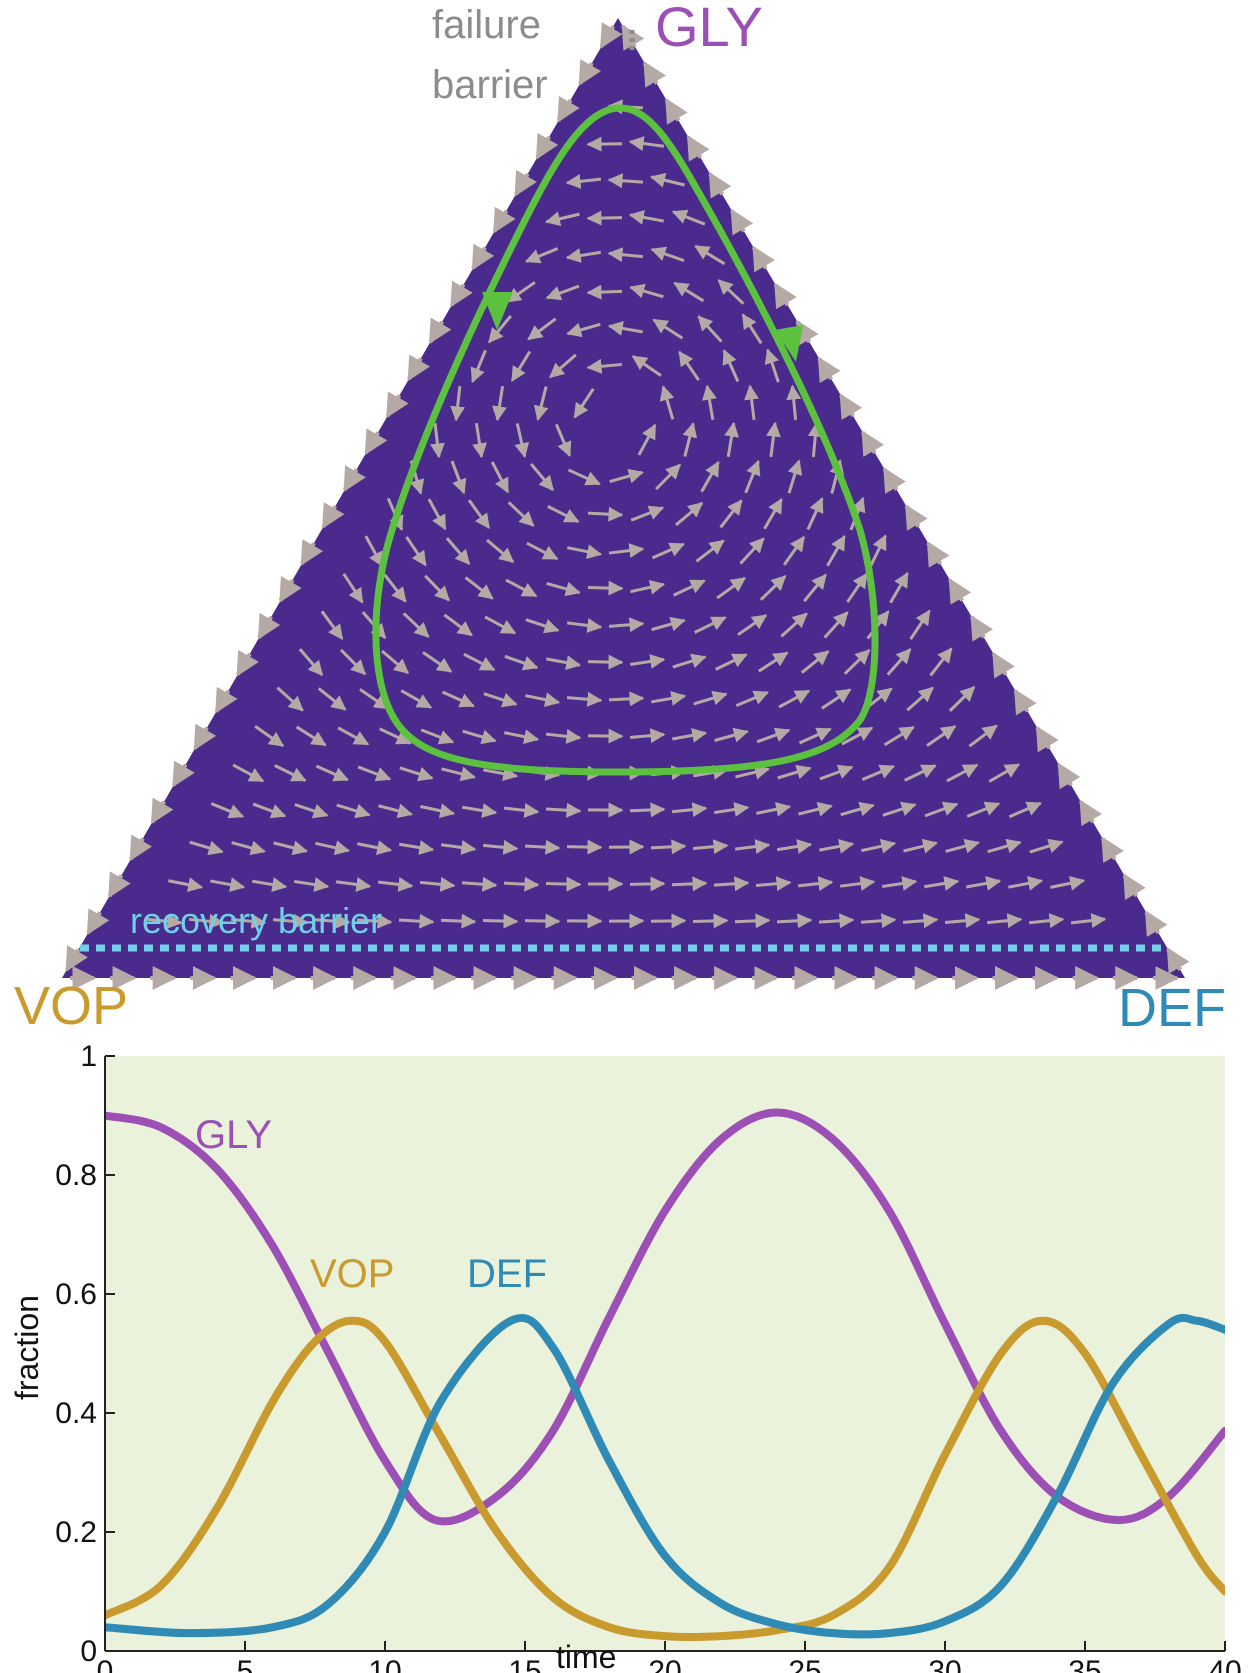  What do you see at coordinates (507, 1274) in the screenshot?
I see `series-label-def: DEF` at bounding box center [507, 1274].